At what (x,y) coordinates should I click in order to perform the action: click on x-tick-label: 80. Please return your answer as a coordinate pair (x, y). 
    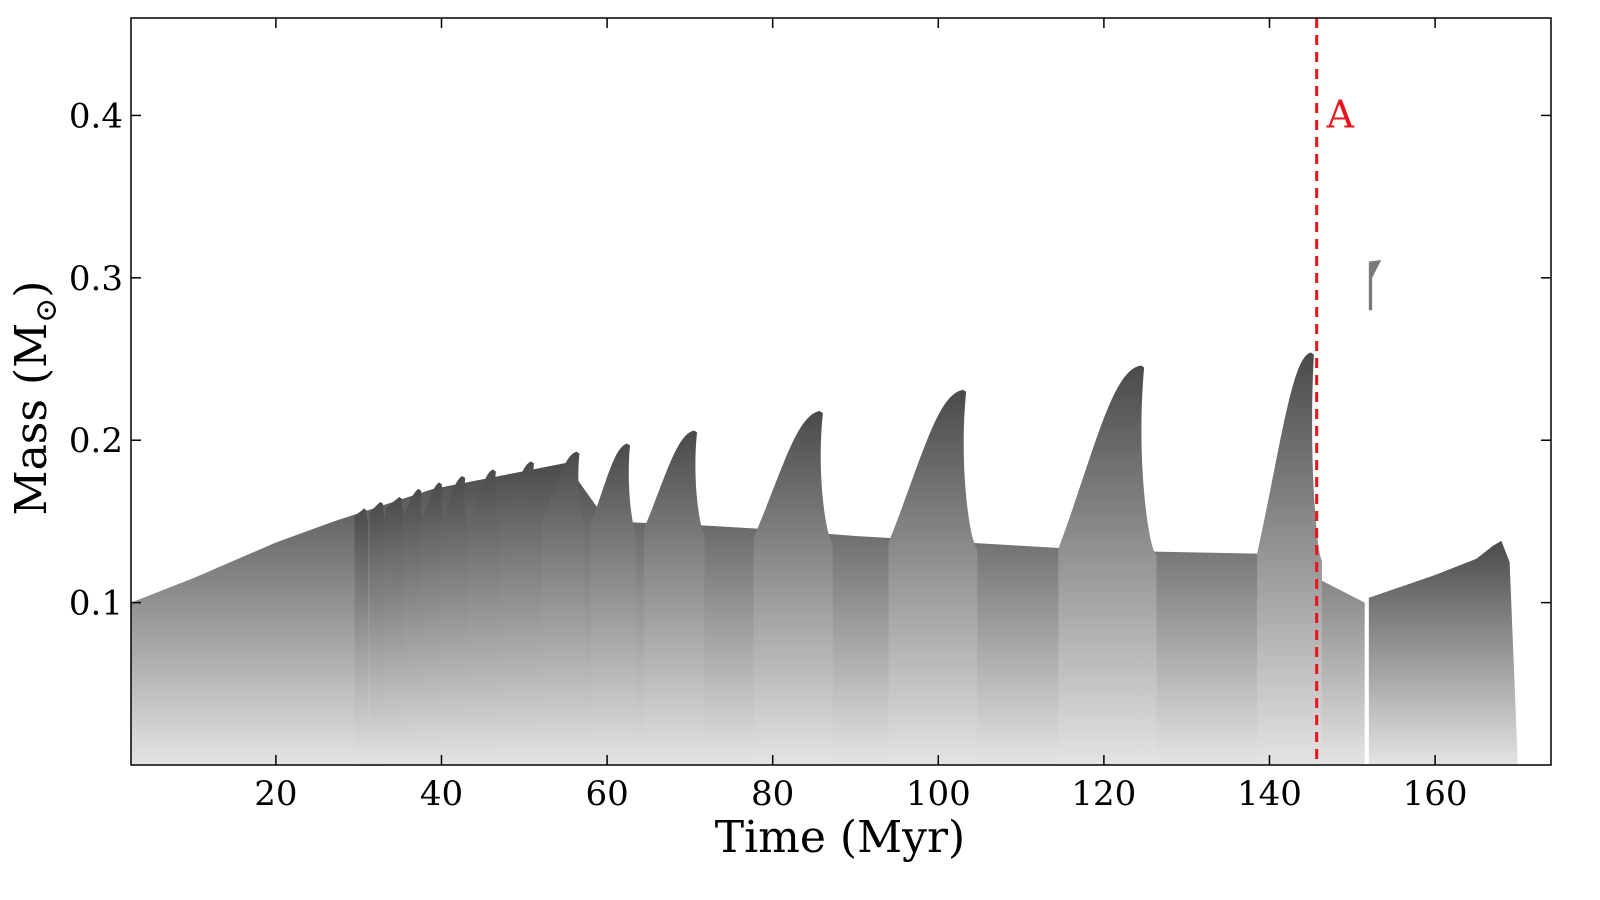
    Looking at the image, I should click on (772, 794).